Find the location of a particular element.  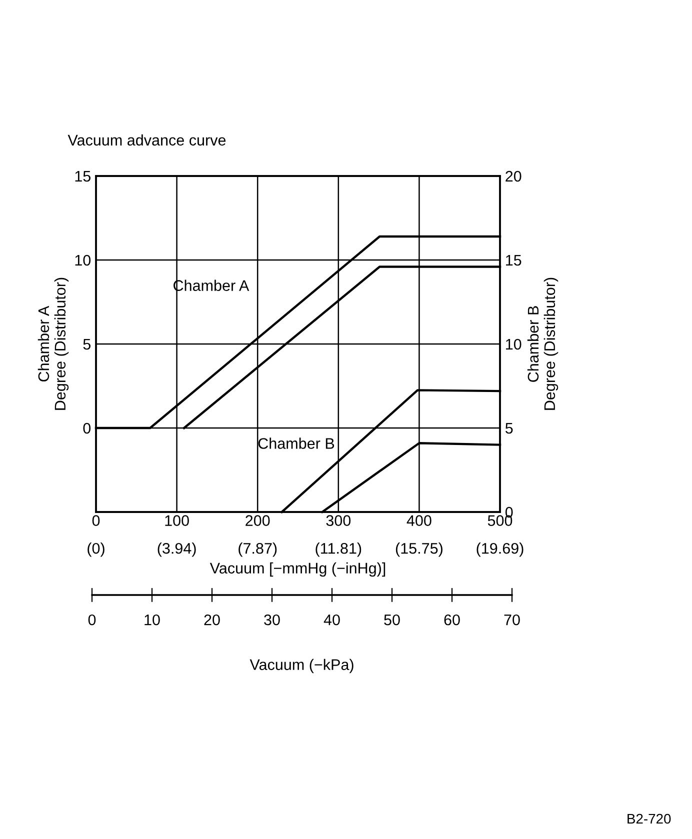

chart-title: Vacuum advance curve is located at coordinates (147, 140).